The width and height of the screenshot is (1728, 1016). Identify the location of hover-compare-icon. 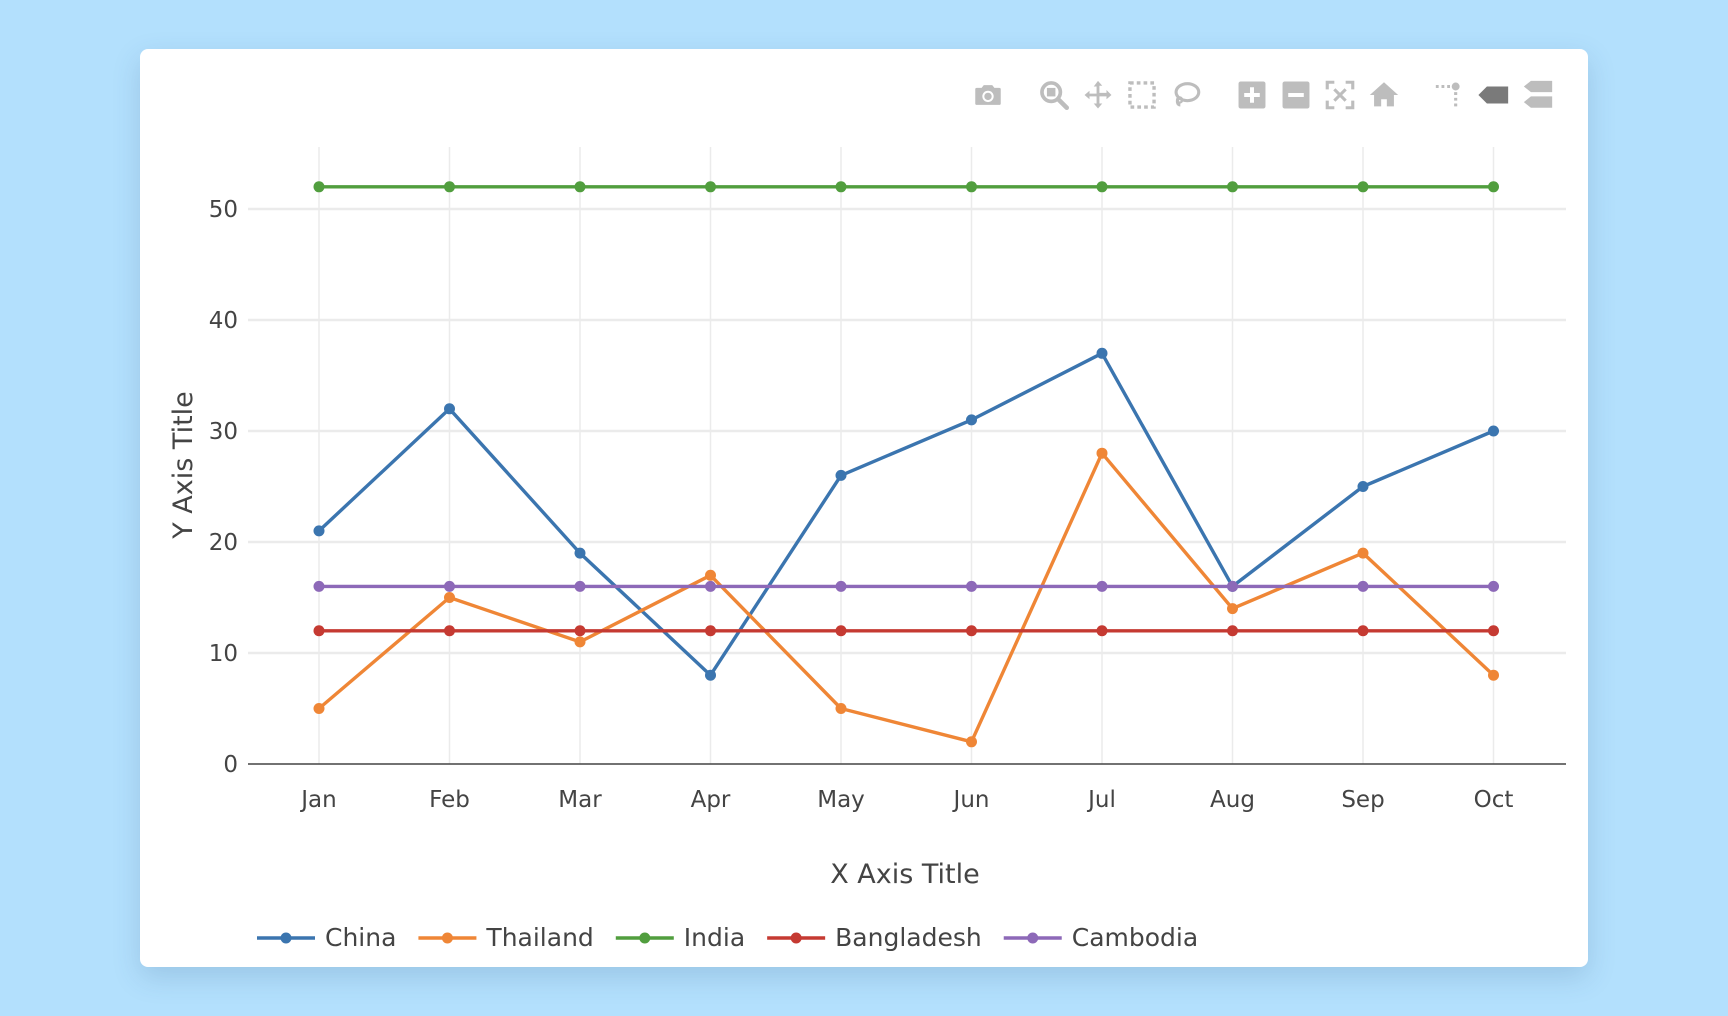
(1538, 95).